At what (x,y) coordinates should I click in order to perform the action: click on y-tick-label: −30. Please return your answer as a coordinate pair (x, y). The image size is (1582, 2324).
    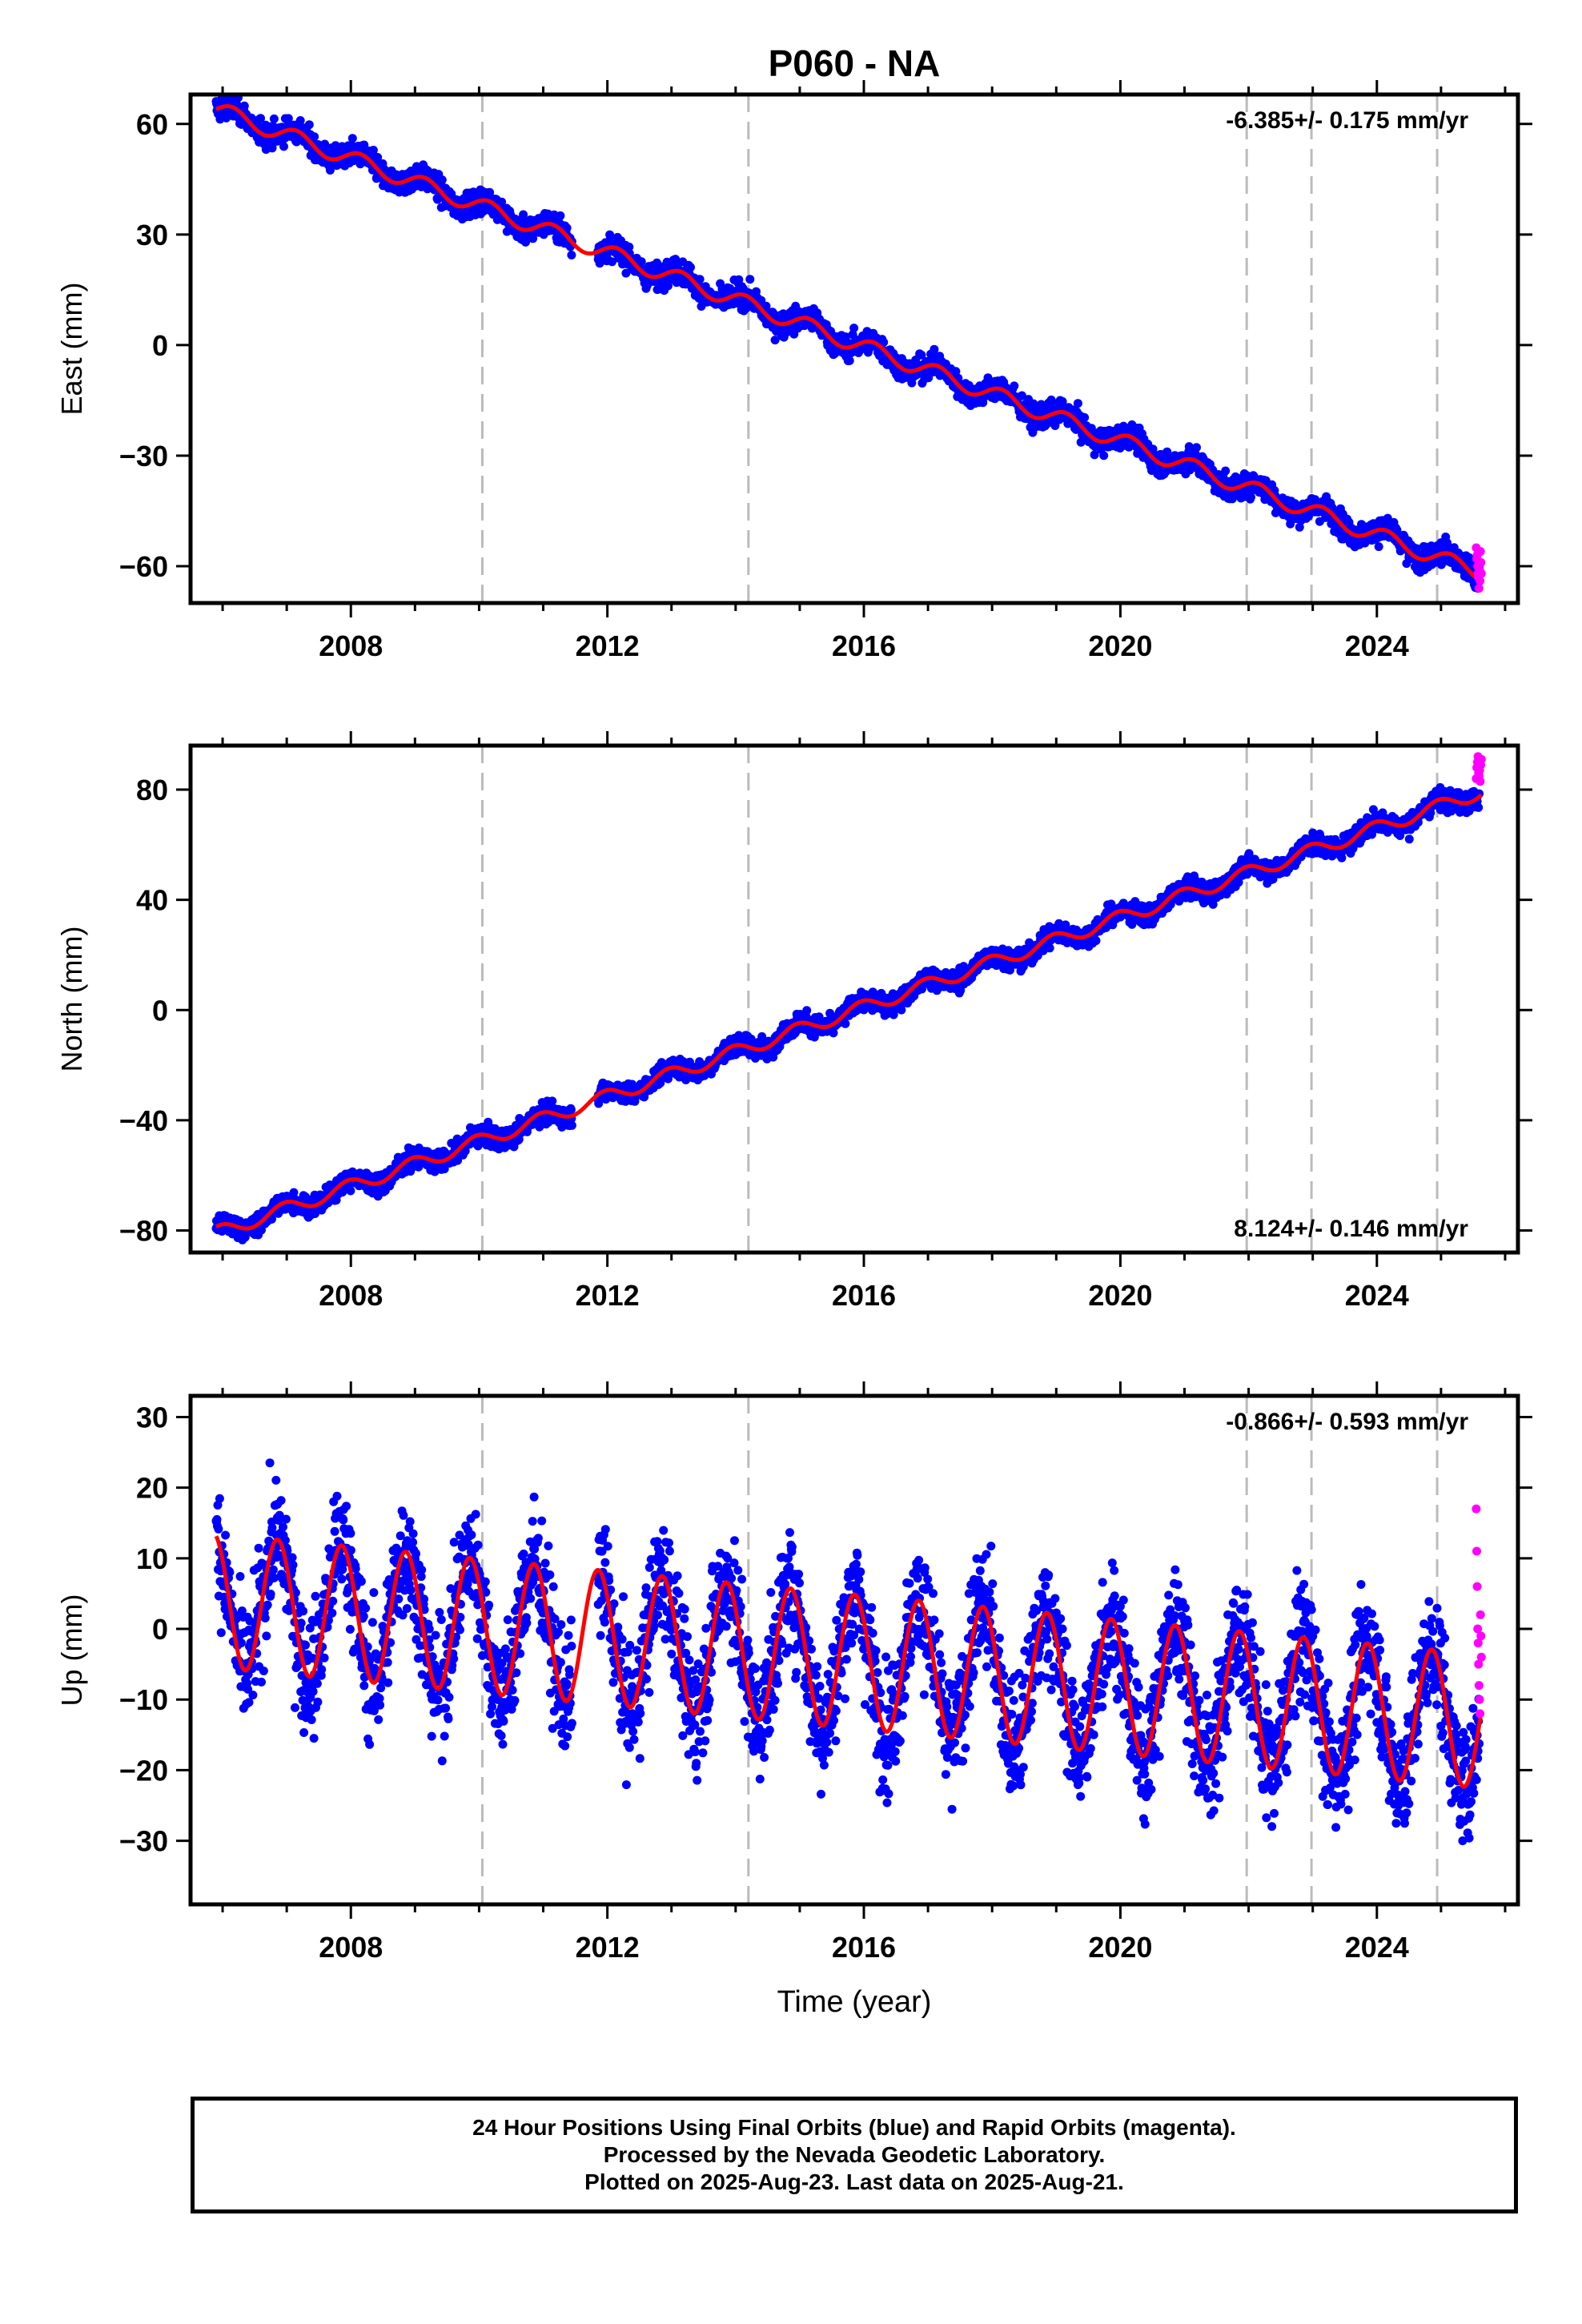
    Looking at the image, I should click on (144, 456).